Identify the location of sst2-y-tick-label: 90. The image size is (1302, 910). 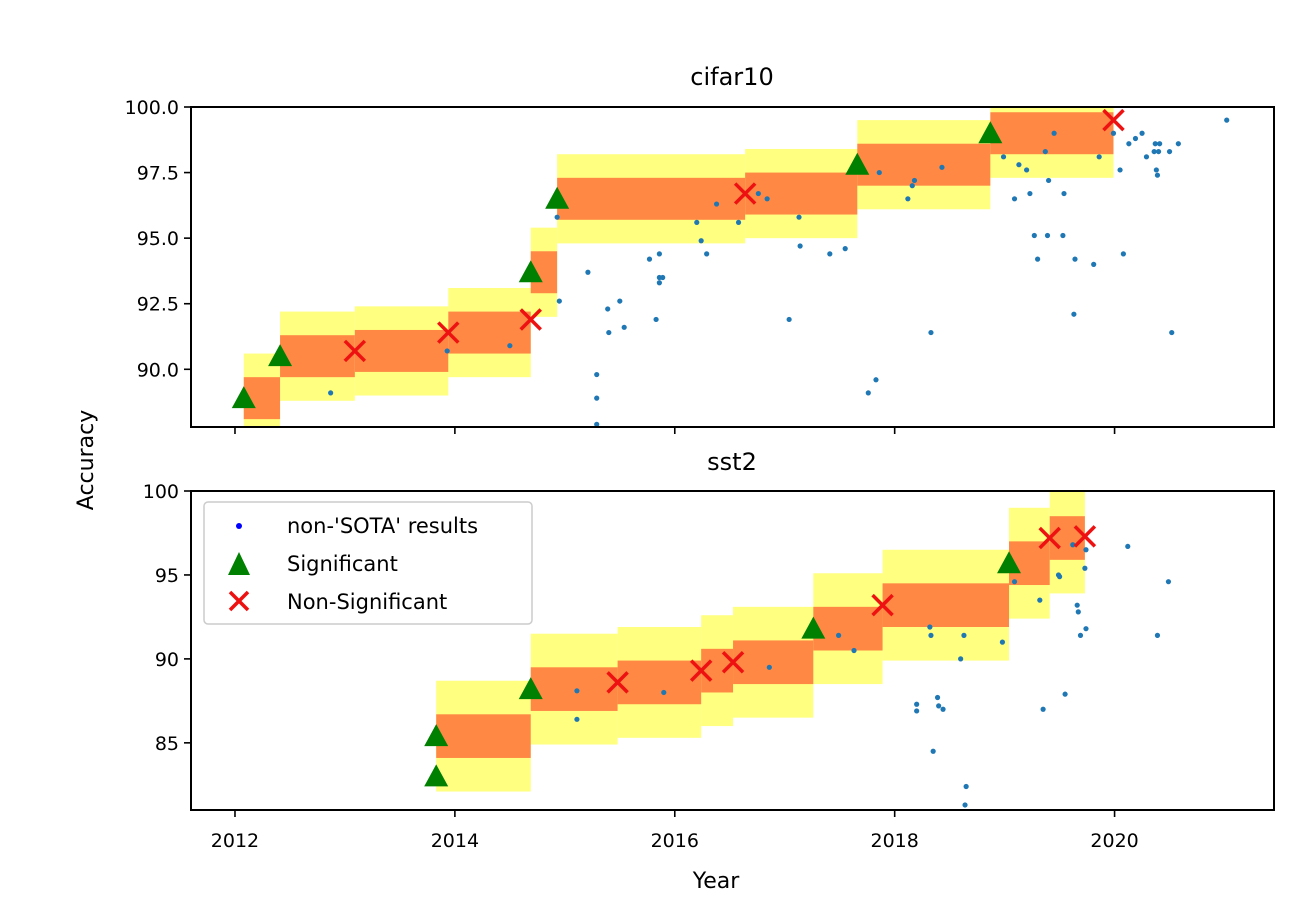
(167, 660).